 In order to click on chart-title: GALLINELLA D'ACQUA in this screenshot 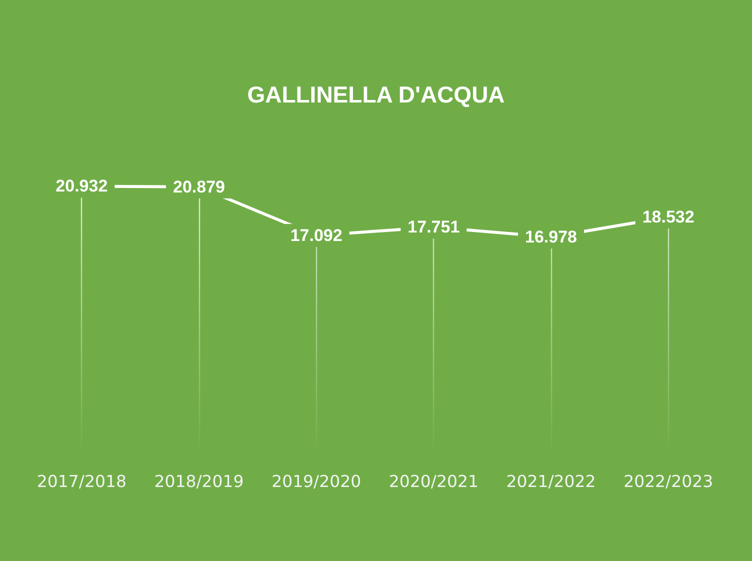, I will do `click(376, 95)`.